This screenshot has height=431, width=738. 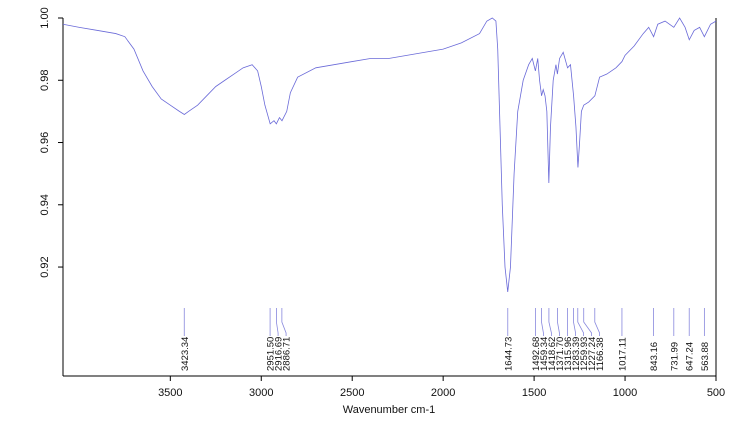 I want to click on peak-label: 1418.62, so click(x=552, y=354).